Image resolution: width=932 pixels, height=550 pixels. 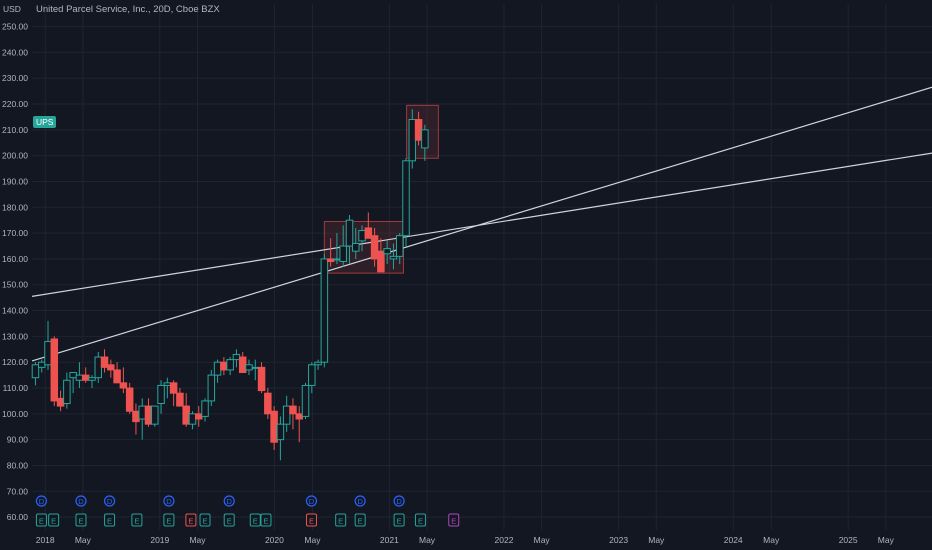 What do you see at coordinates (15, 285) in the screenshot?
I see `y-tick-label: 150.00` at bounding box center [15, 285].